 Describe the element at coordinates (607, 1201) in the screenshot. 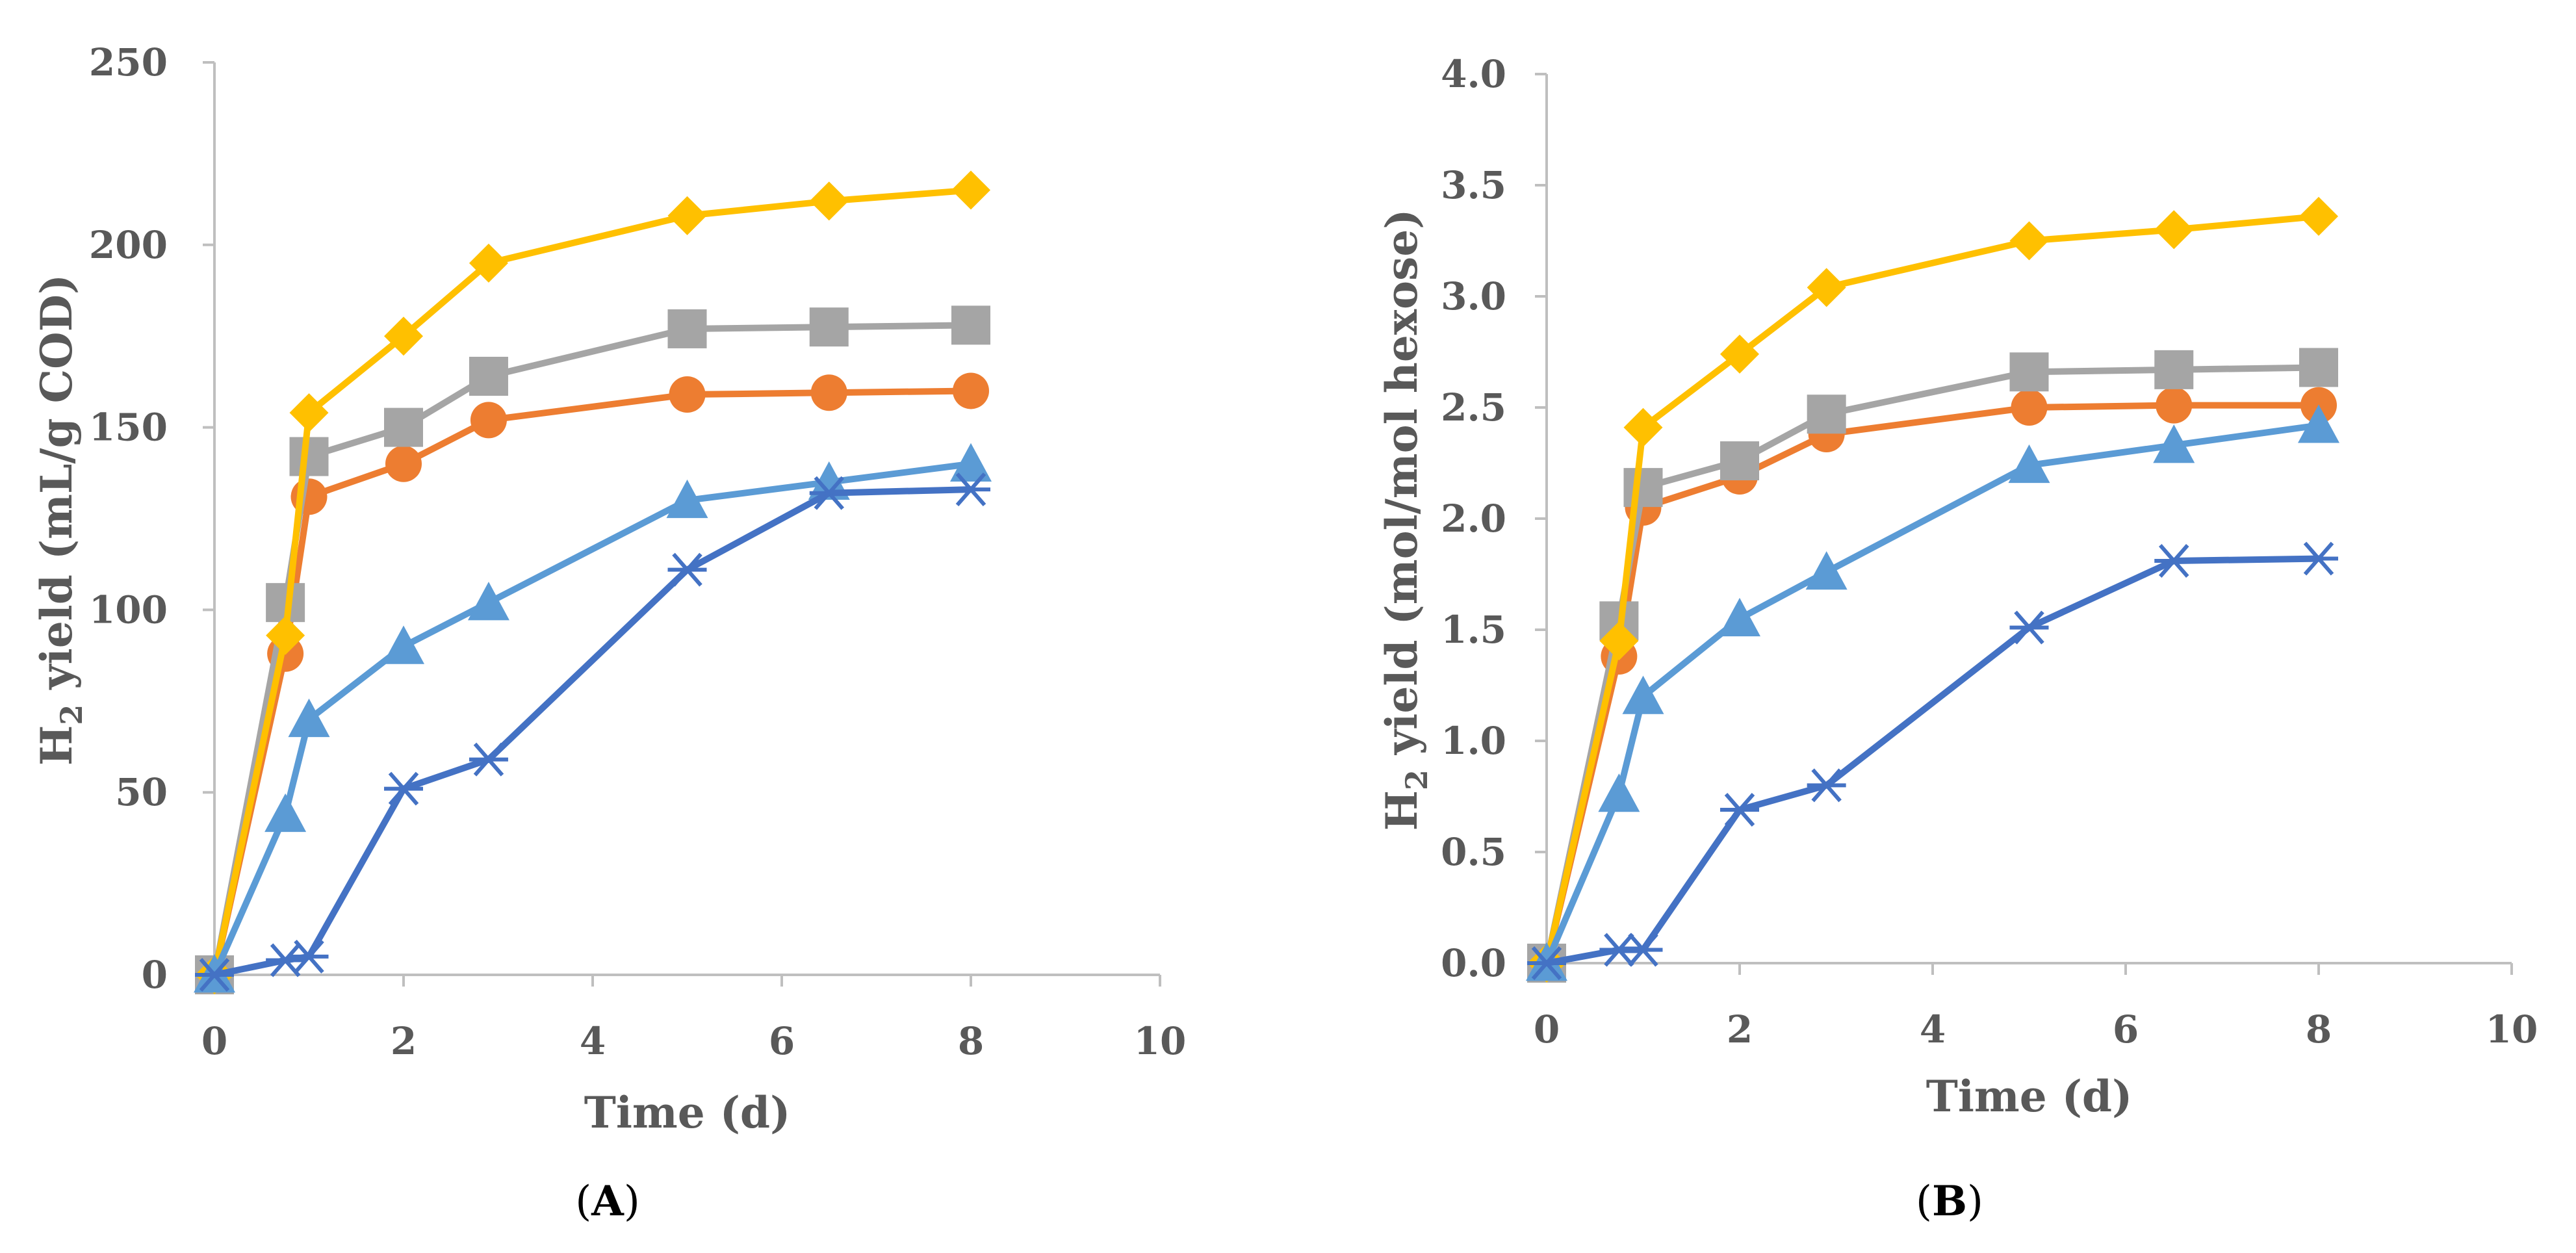

I see `panel-label: (A)` at that location.